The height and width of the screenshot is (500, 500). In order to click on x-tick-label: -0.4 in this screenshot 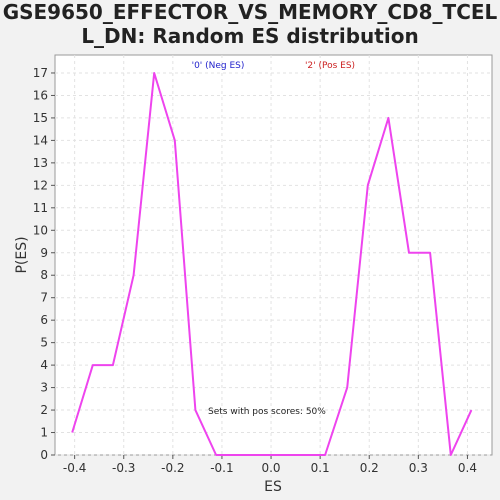, I will do `click(74, 468)`.